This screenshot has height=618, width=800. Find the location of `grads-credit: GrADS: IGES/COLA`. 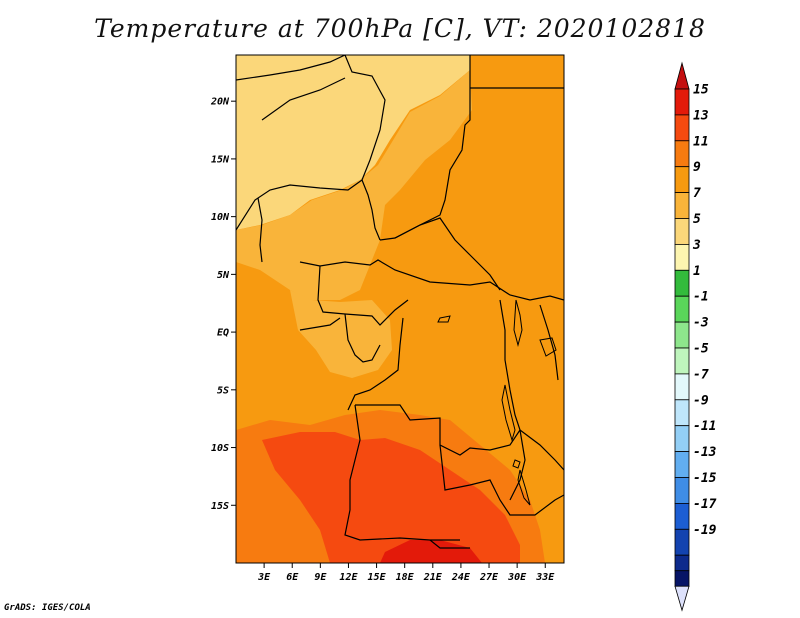

grads-credit: GrADS: IGES/COLA is located at coordinates (47, 608).